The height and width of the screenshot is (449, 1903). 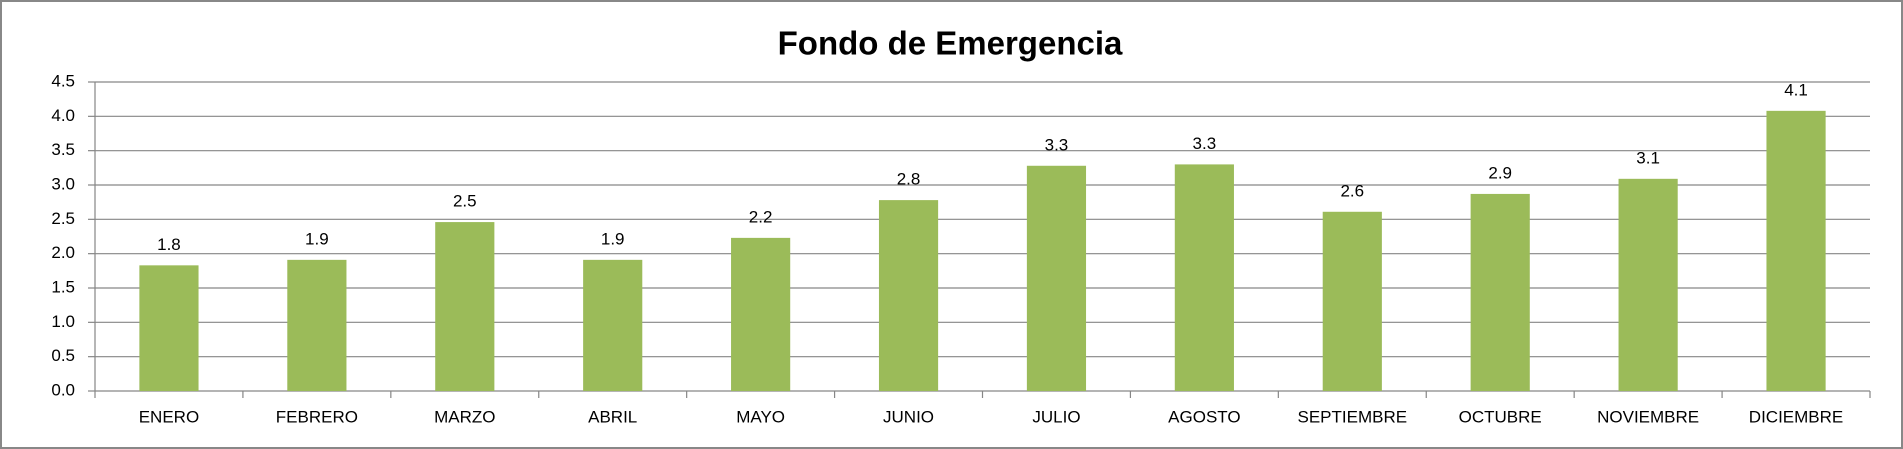 What do you see at coordinates (1352, 190) in the screenshot?
I see `data-label: 2.6` at bounding box center [1352, 190].